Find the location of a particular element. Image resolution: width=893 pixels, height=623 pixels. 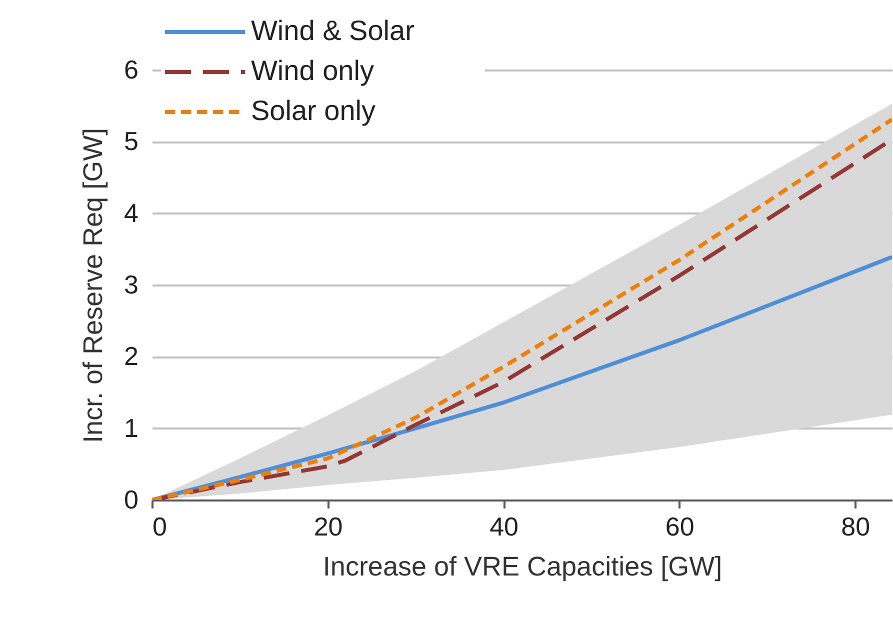

x-tick-label: 40 is located at coordinates (504, 527).